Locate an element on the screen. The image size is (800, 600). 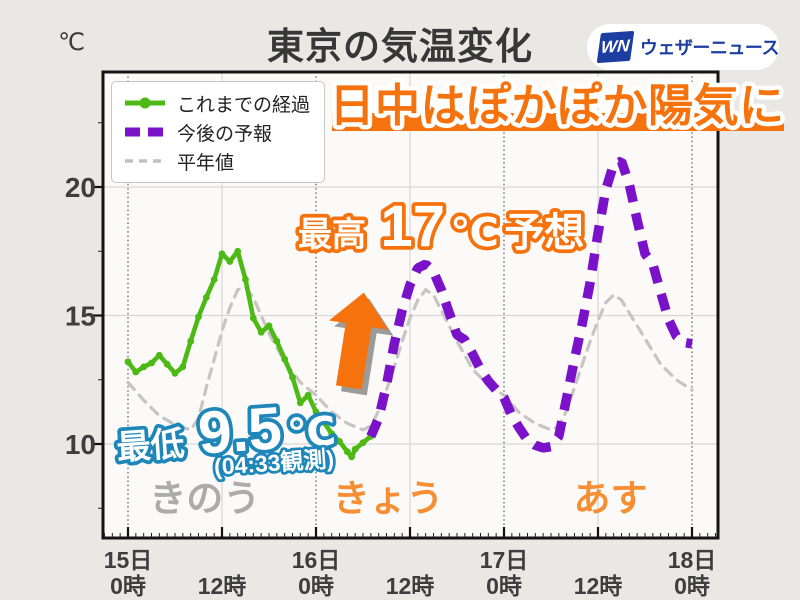
day-labels: きのう きょう あす is located at coordinates (398, 498).